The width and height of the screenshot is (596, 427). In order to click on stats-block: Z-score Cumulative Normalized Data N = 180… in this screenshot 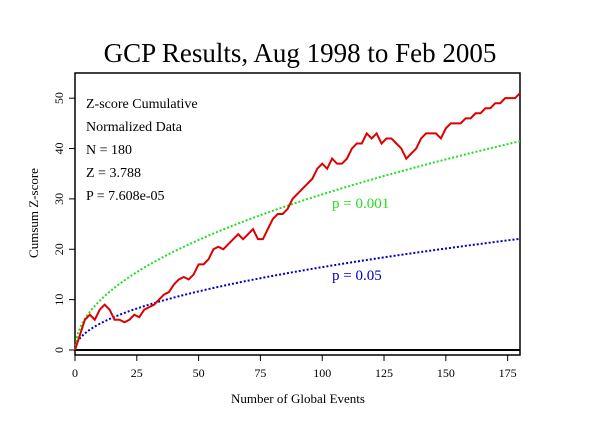, I will do `click(142, 150)`.